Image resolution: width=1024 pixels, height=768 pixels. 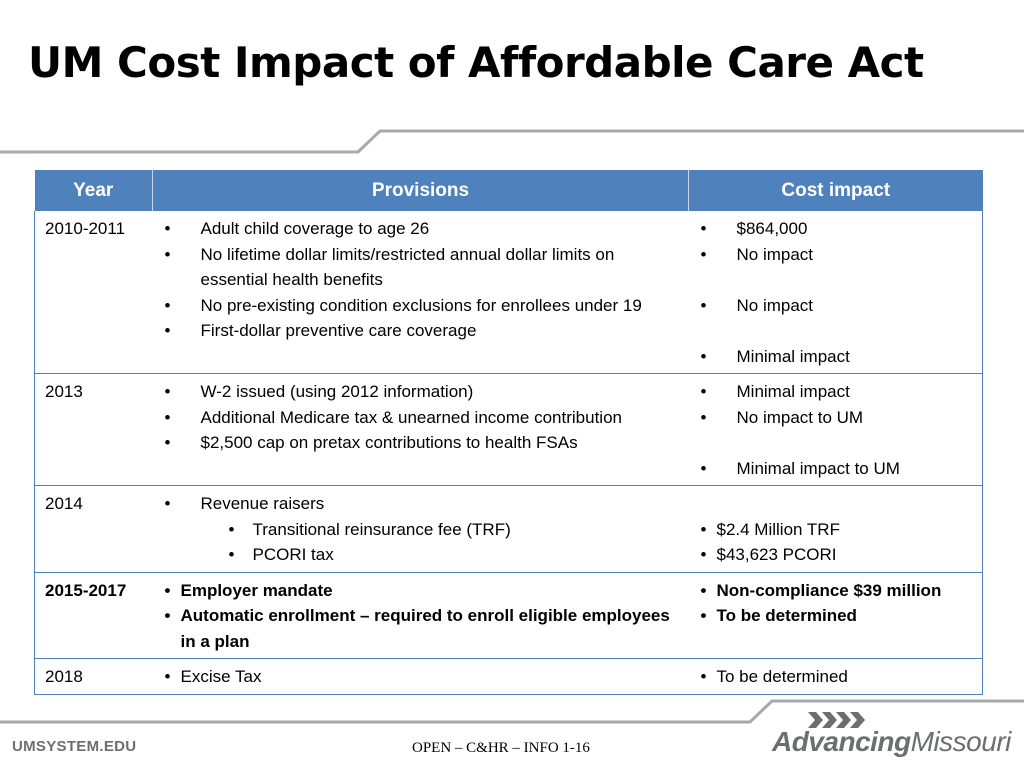 I want to click on impact-item: Non-compliance $39 million, so click(x=837, y=591).